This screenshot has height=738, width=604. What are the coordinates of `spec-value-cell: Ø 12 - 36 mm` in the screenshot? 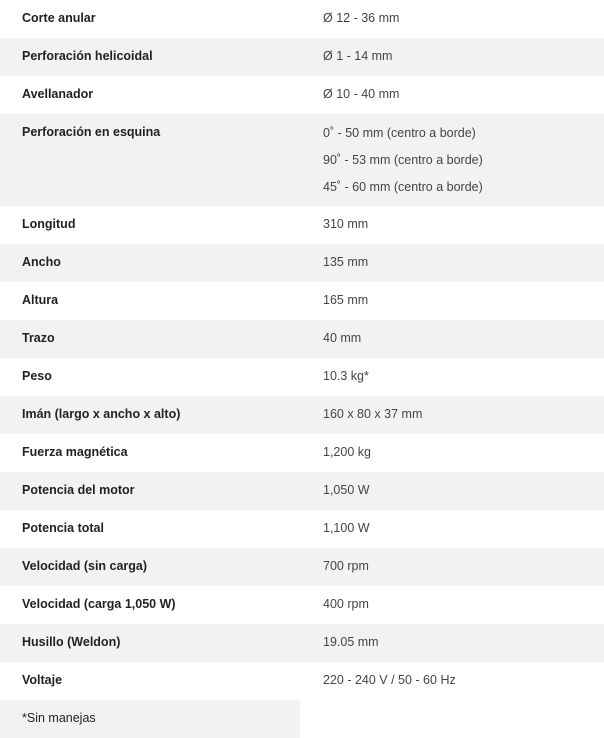 It's located at (452, 19).